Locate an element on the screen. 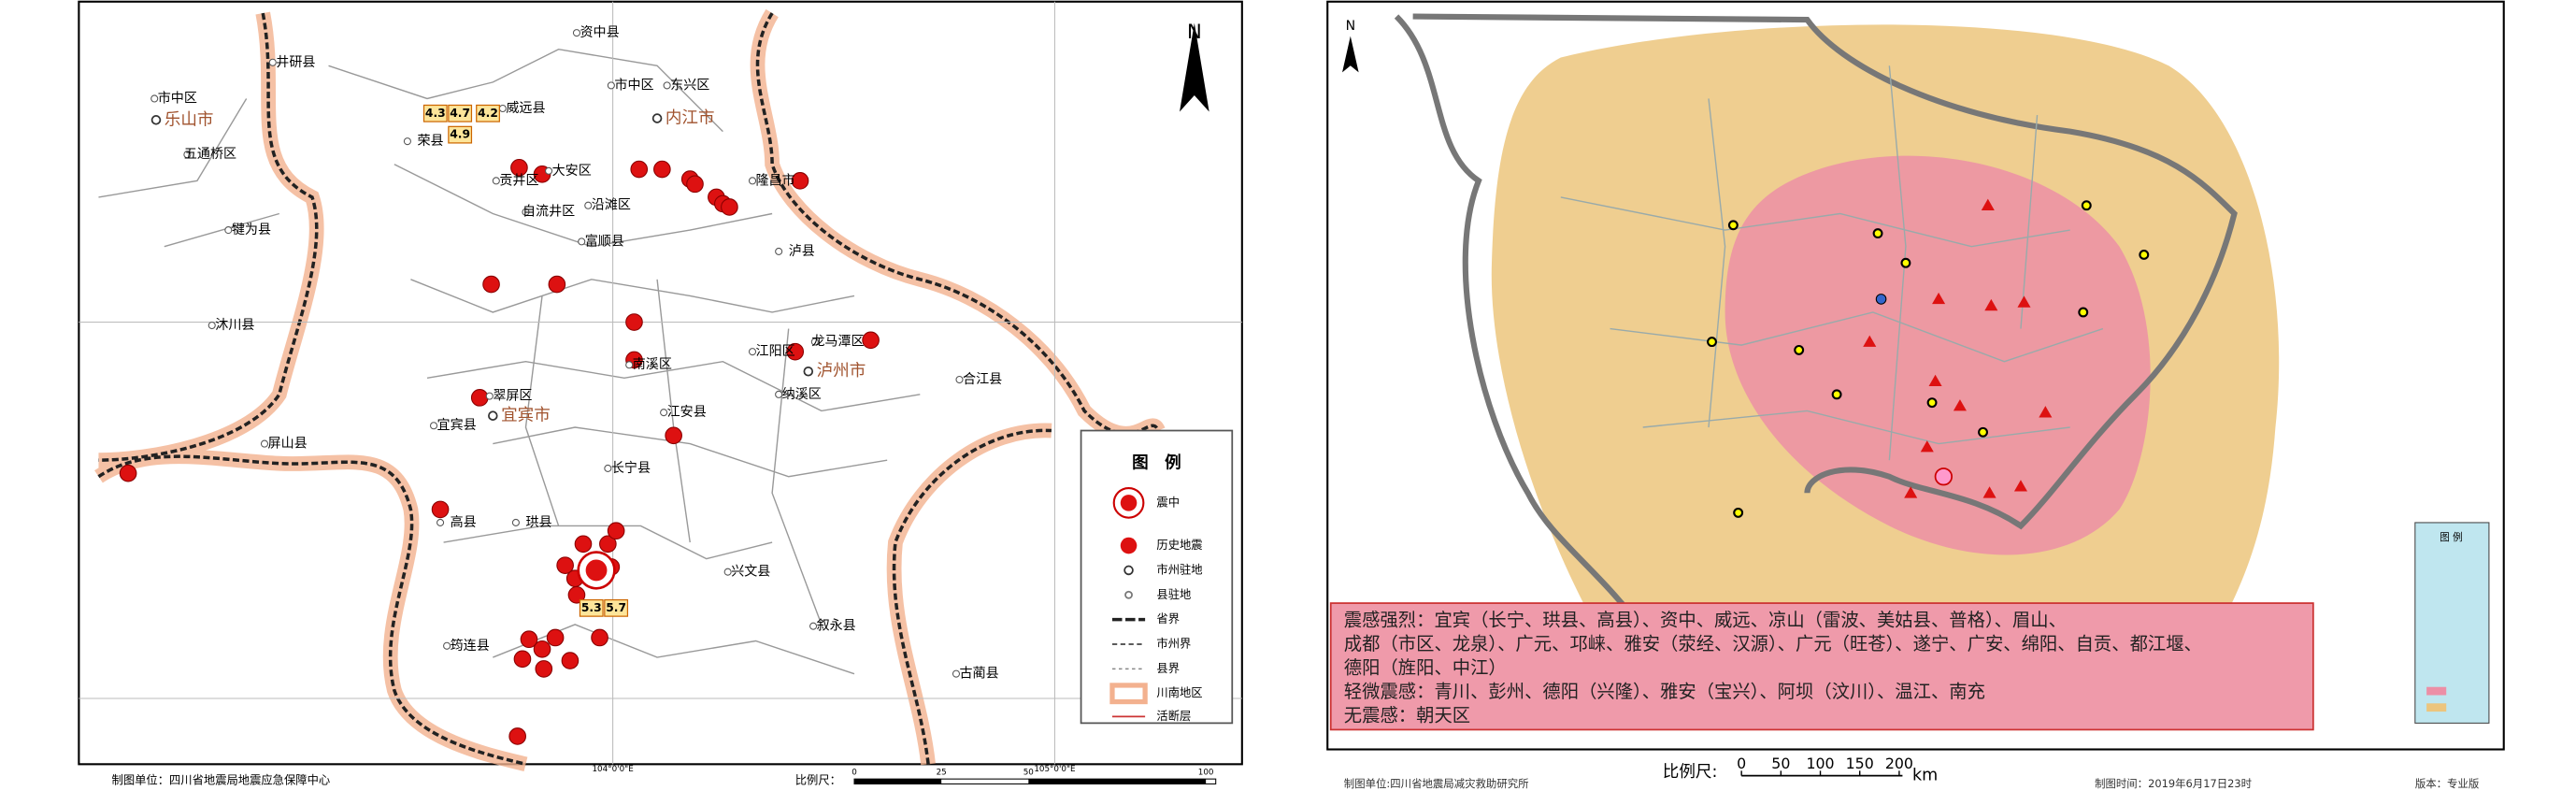 This screenshot has width=2576, height=791. place-label: 古蔺县 is located at coordinates (979, 674).